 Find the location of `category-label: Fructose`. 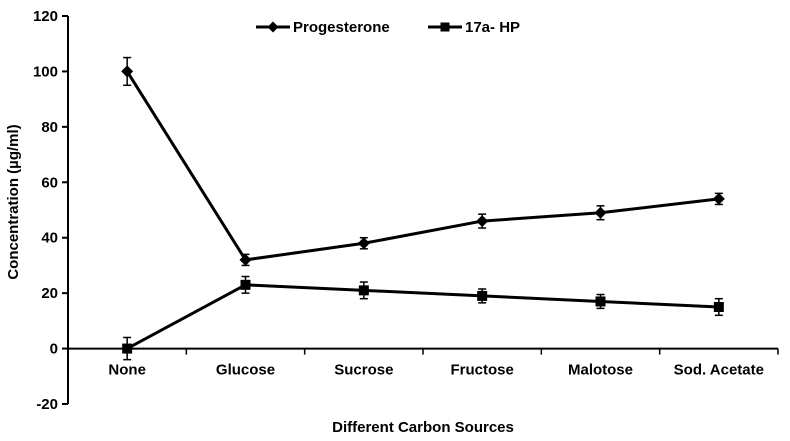

category-label: Fructose is located at coordinates (481, 370).